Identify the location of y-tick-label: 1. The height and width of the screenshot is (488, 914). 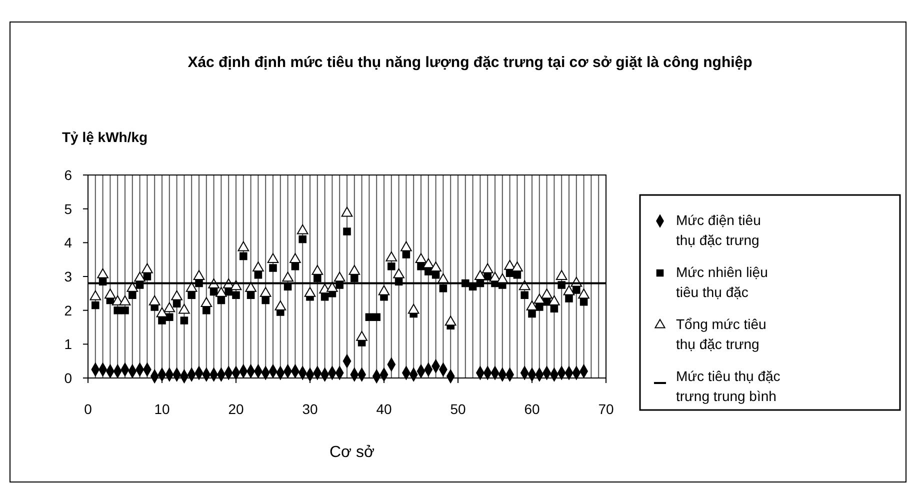
(68, 344).